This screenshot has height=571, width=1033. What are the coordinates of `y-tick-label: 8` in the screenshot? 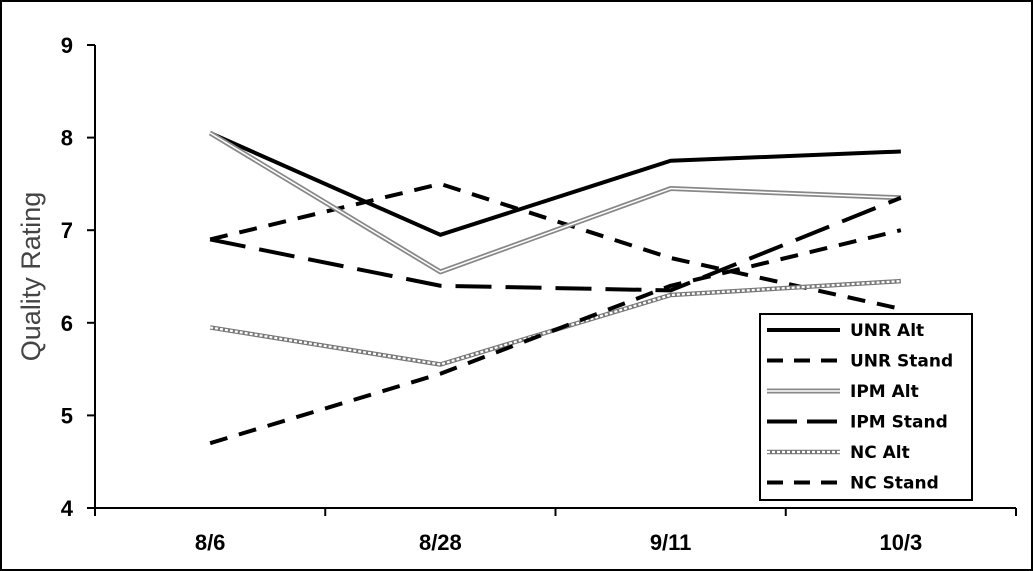 It's located at (67, 138).